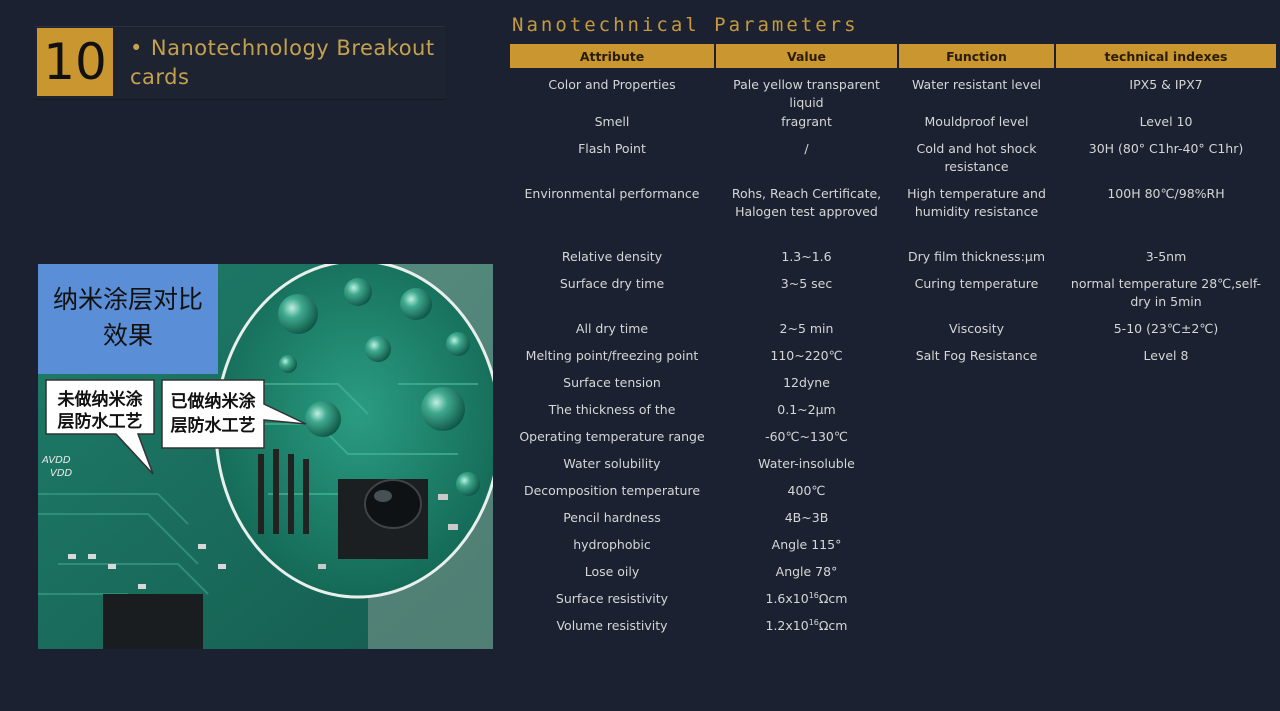 This screenshot has height=711, width=1280. Describe the element at coordinates (976, 56) in the screenshot. I see `column-header: Function` at that location.